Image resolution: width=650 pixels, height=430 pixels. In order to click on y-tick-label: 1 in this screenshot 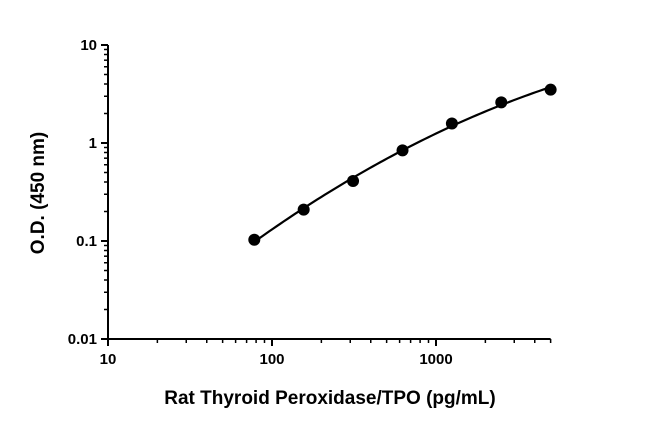, I will do `click(93, 143)`.